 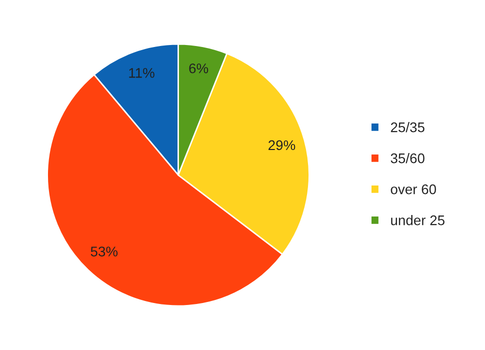 I want to click on data-label: 11%, so click(x=141, y=73).